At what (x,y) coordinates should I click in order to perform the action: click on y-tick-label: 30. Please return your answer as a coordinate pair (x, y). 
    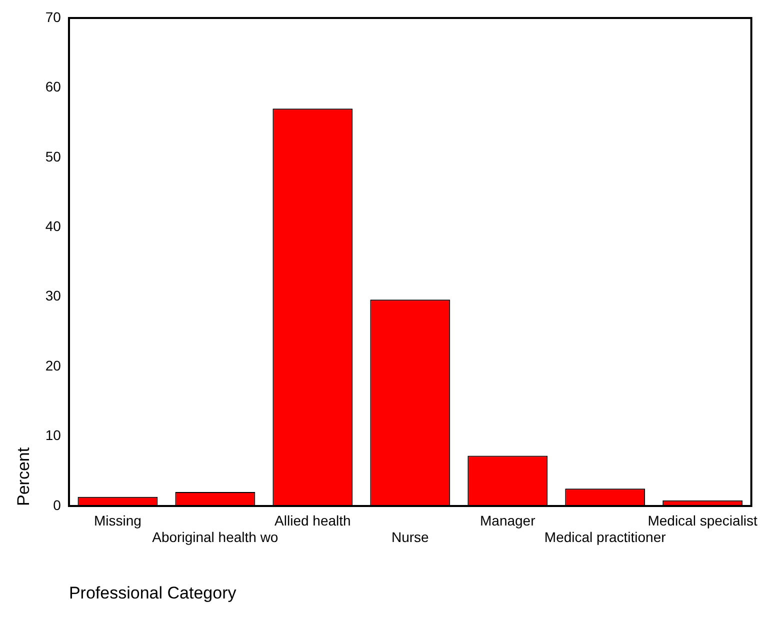
    Looking at the image, I should click on (53, 296).